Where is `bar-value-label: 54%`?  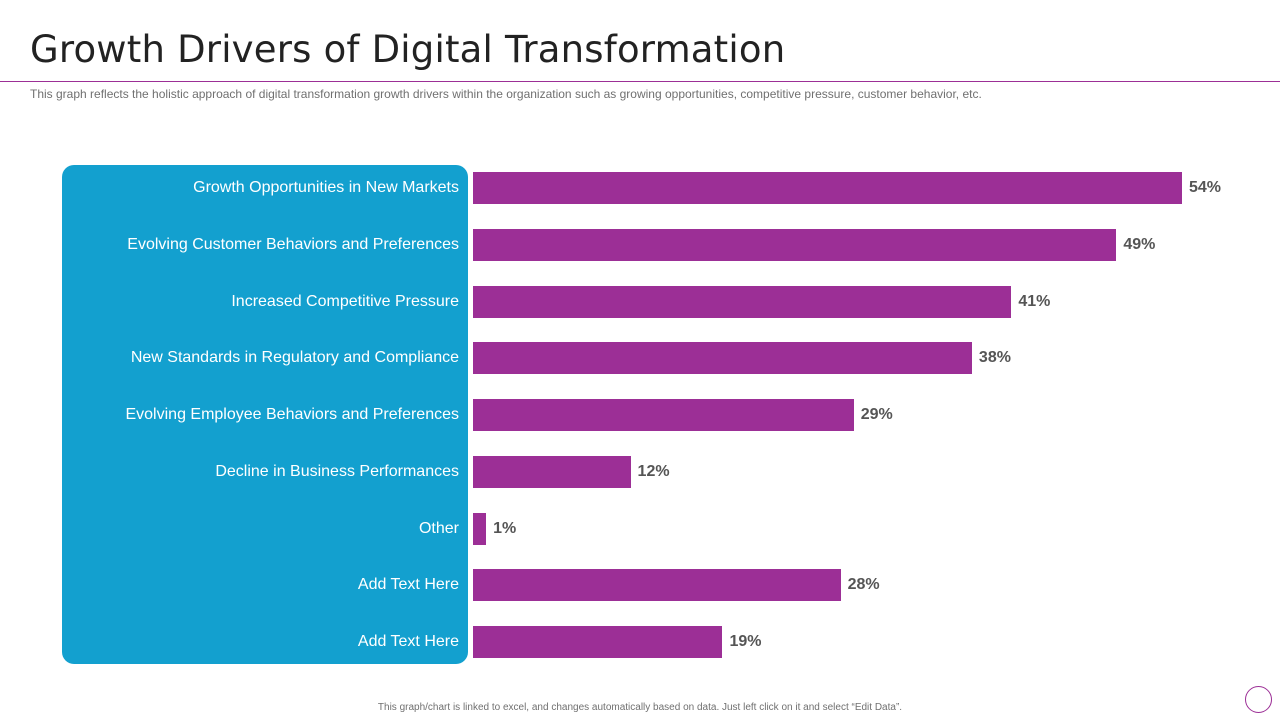
bar-value-label: 54% is located at coordinates (1205, 187).